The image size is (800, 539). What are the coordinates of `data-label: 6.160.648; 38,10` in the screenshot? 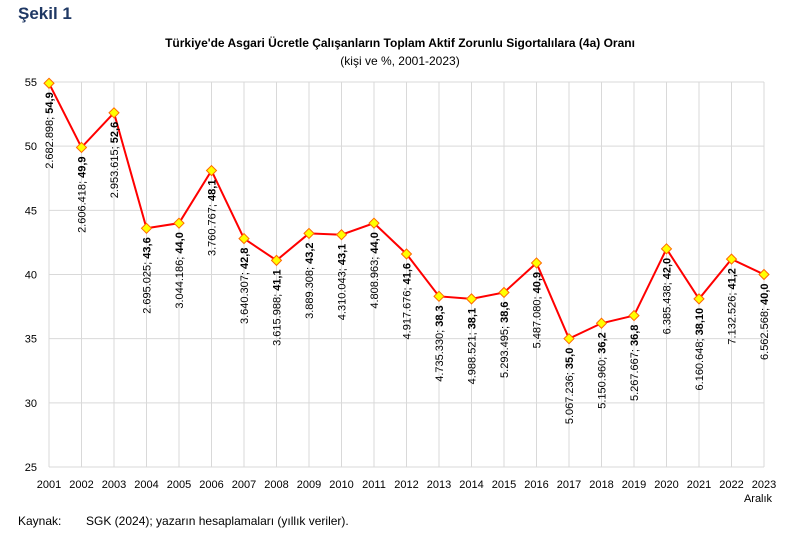 It's located at (700, 349).